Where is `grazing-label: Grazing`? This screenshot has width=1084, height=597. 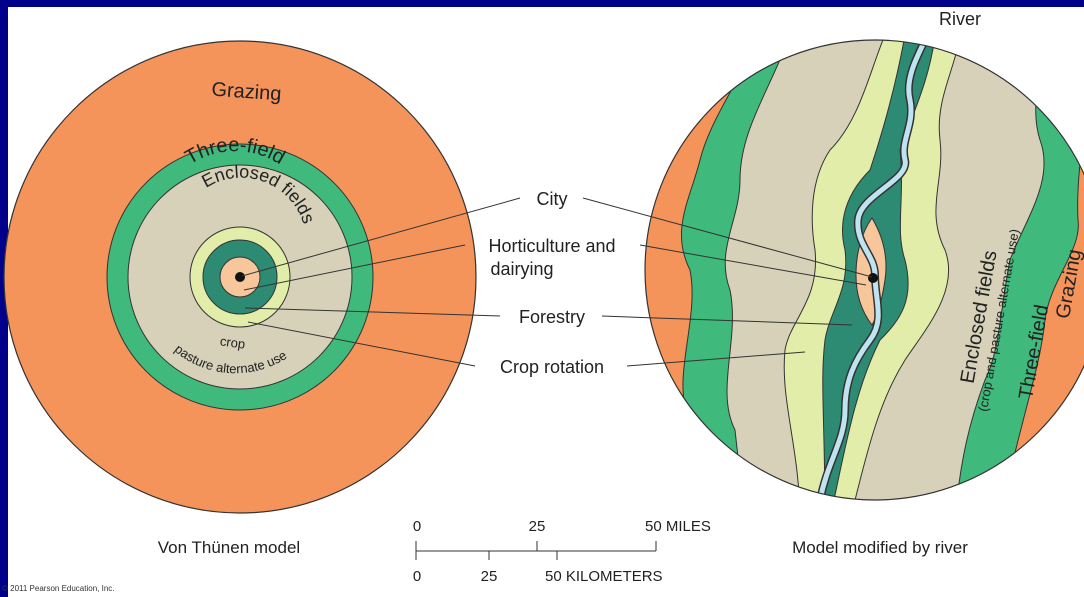 grazing-label: Grazing is located at coordinates (246, 92).